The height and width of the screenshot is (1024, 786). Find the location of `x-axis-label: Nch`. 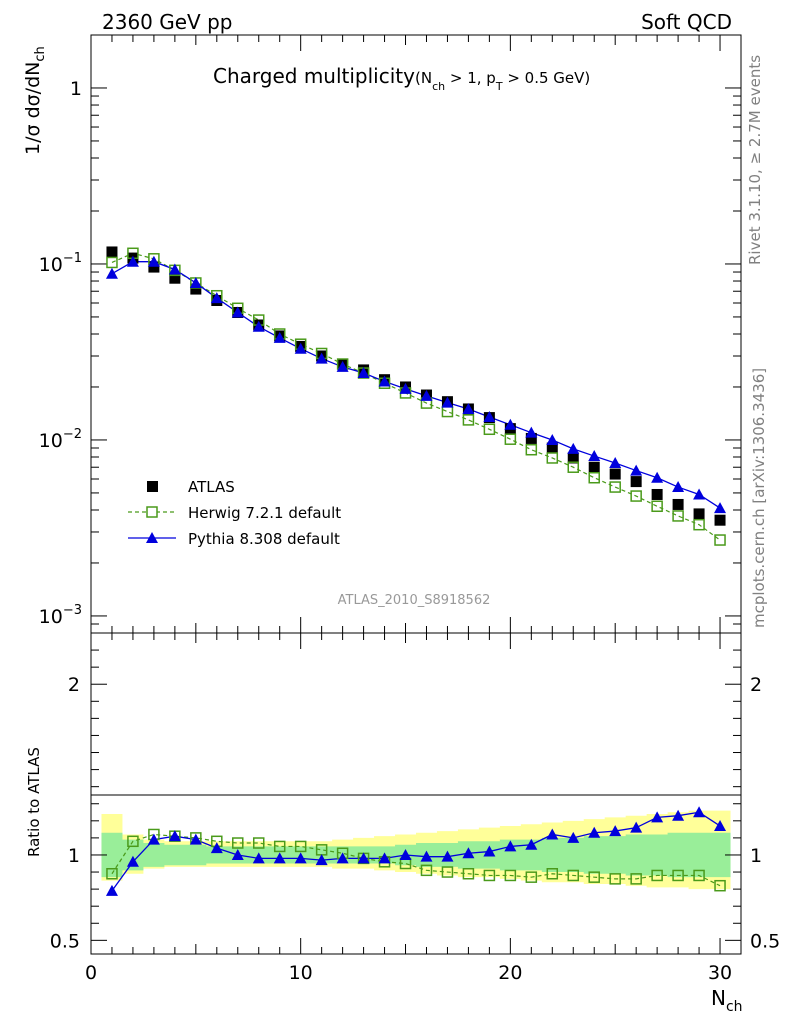

x-axis-label: Nch is located at coordinates (727, 1000).